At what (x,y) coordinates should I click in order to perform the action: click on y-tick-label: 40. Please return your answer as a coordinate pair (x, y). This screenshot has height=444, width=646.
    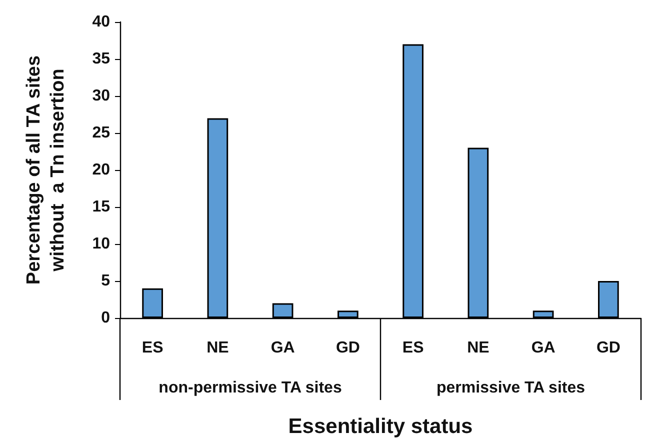
    Looking at the image, I should click on (101, 22).